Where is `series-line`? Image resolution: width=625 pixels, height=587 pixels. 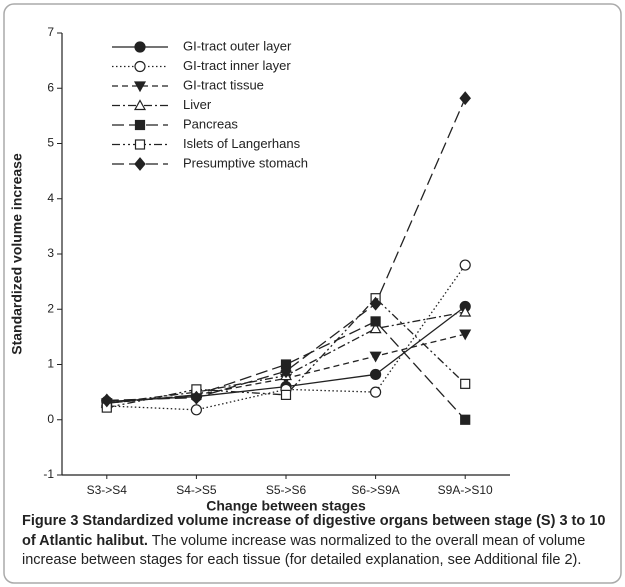
series-line is located at coordinates (286, 370).